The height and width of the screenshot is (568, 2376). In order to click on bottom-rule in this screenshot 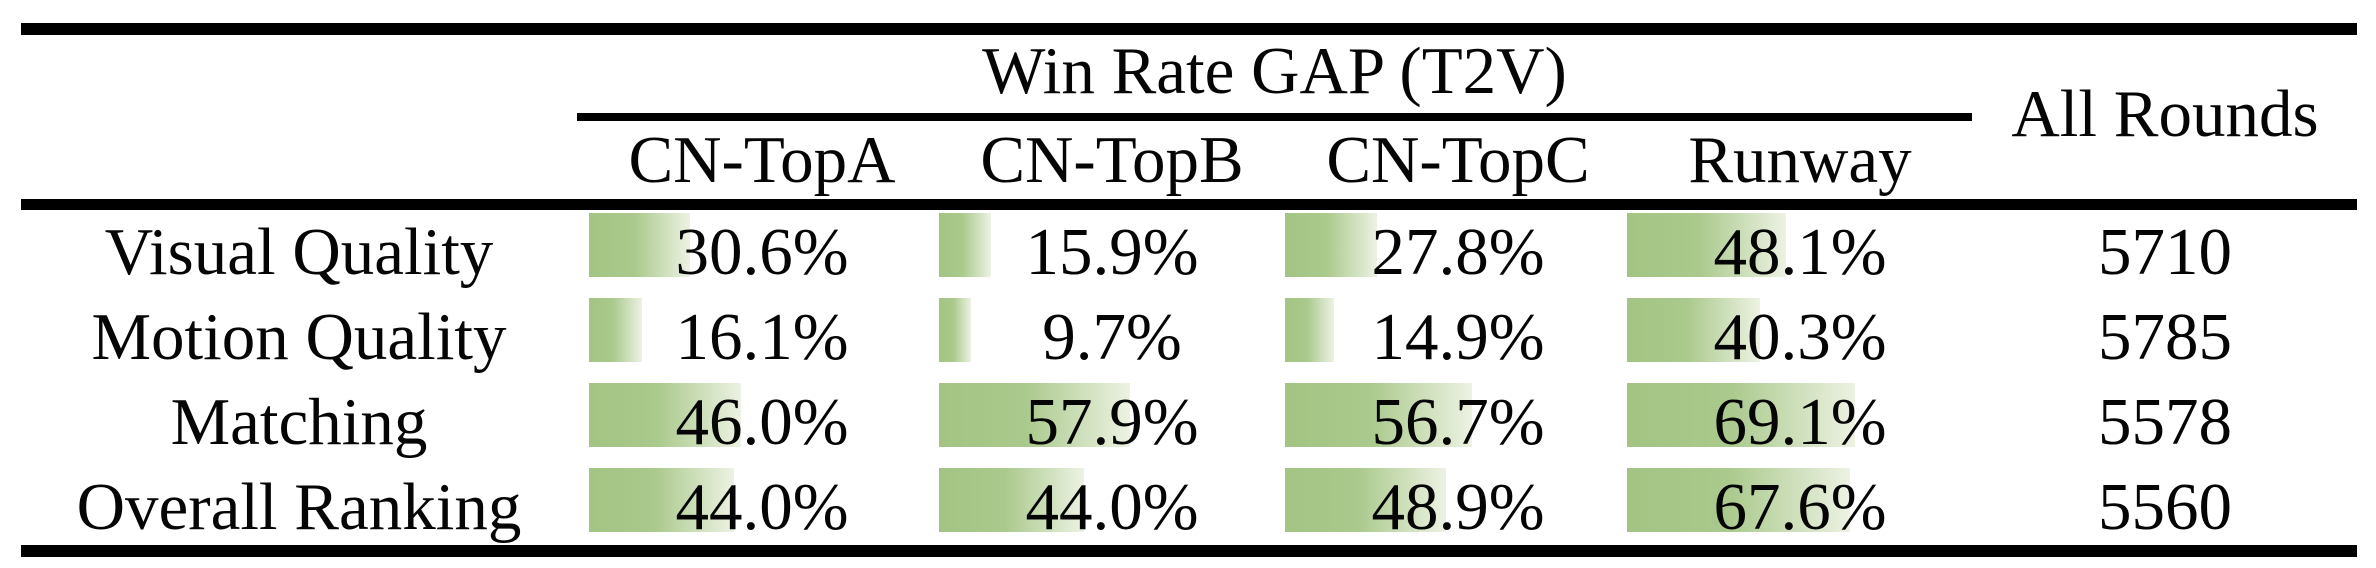, I will do `click(1189, 551)`.